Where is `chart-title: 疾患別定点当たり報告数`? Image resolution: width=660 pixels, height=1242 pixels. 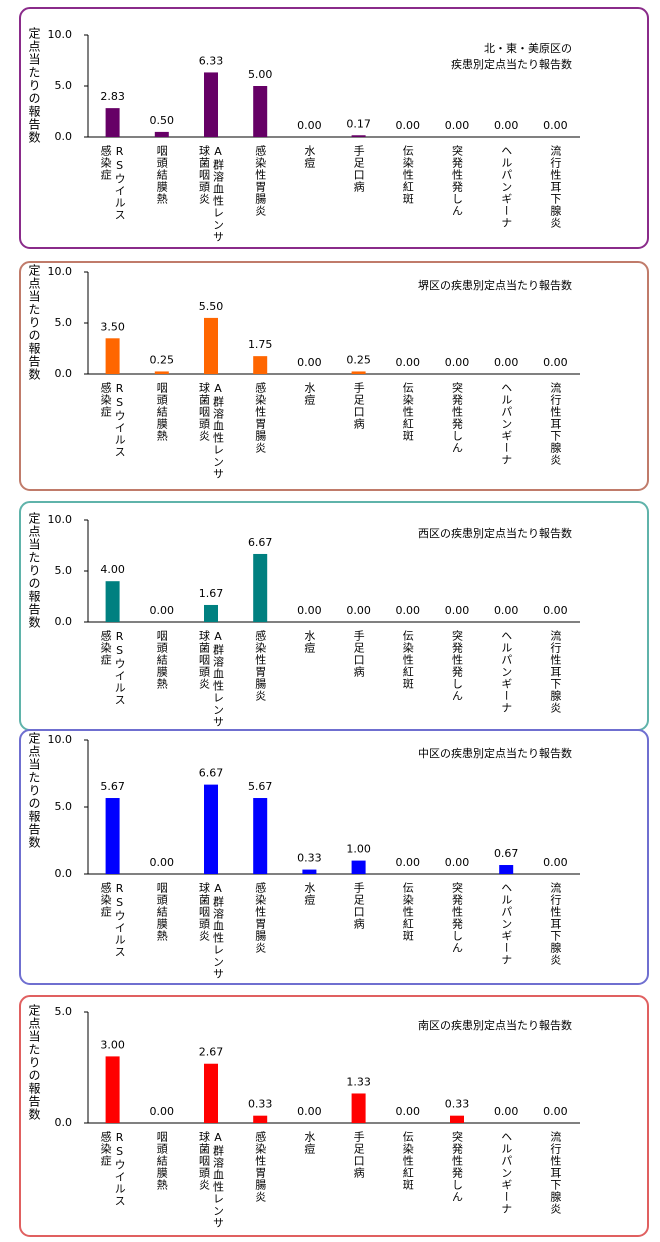
chart-title: 疾患別定点当たり報告数 is located at coordinates (511, 64).